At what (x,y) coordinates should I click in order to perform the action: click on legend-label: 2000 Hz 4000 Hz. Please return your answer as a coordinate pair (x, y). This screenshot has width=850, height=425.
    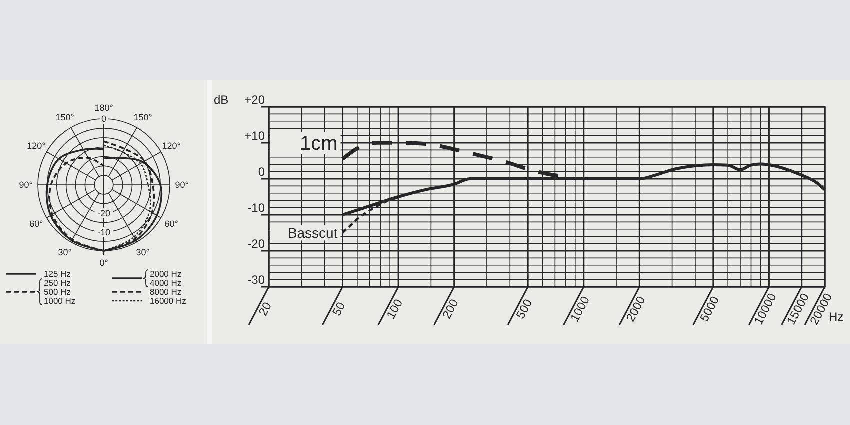
    Looking at the image, I should click on (166, 278).